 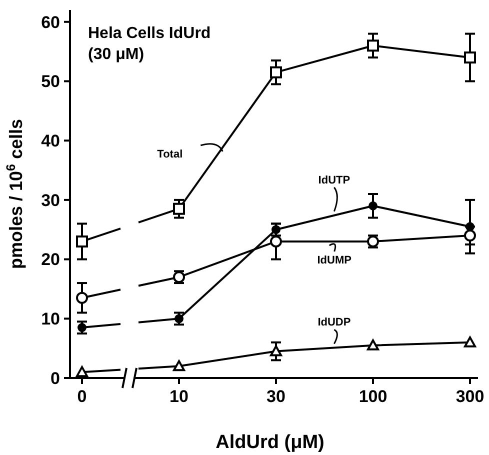 I want to click on y-tick-label: 0, so click(x=55, y=378).